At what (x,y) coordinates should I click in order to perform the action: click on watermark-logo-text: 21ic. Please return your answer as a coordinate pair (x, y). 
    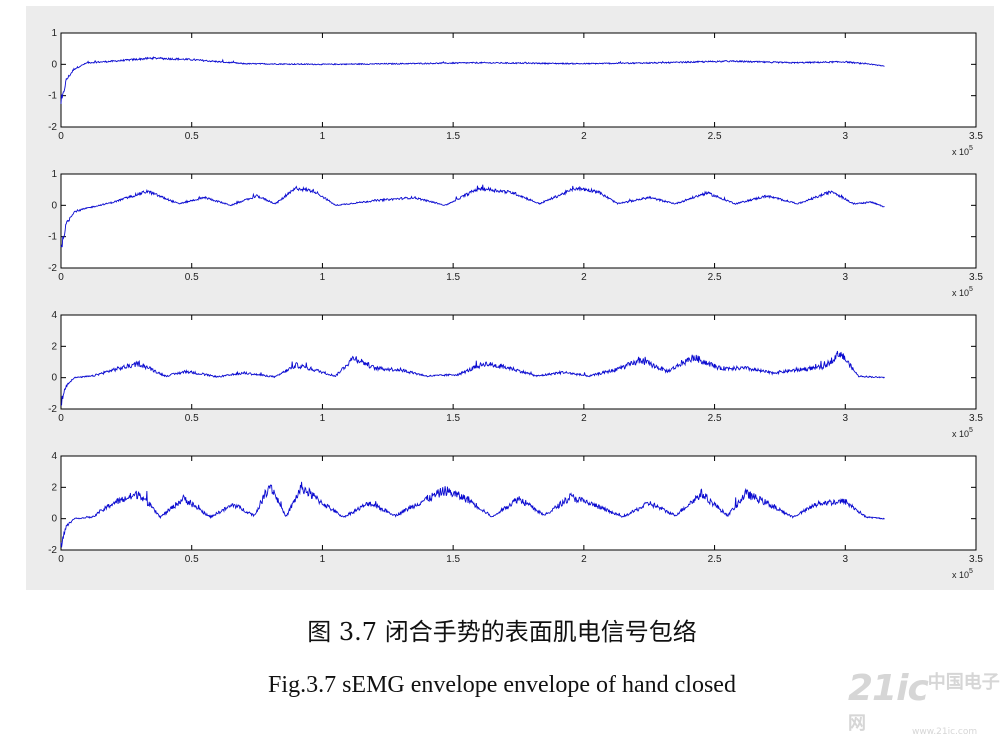
    Looking at the image, I should click on (888, 688).